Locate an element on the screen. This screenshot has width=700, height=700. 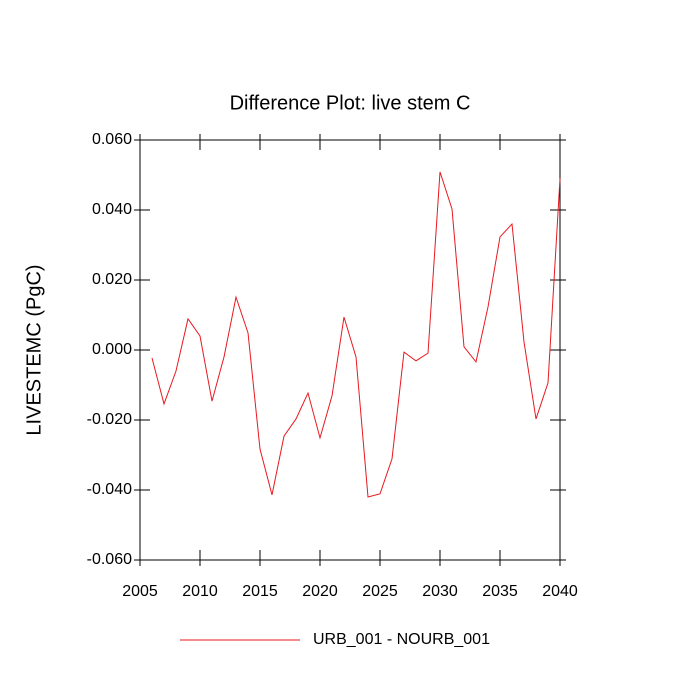
x-tick-label: 2025 is located at coordinates (380, 591).